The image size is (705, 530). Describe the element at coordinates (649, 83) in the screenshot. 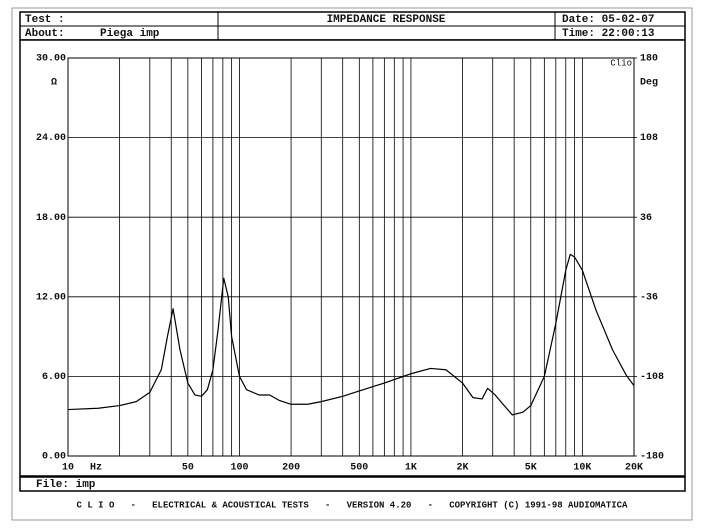

I see `y2-unit: Deg` at that location.